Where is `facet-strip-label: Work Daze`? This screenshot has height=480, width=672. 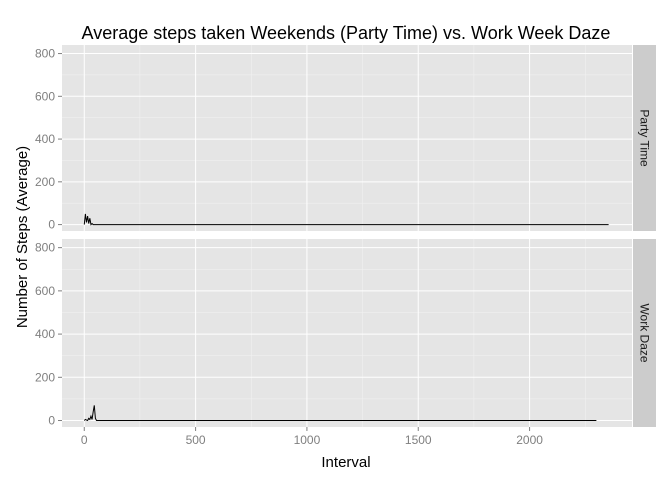 facet-strip-label: Work Daze is located at coordinates (645, 332).